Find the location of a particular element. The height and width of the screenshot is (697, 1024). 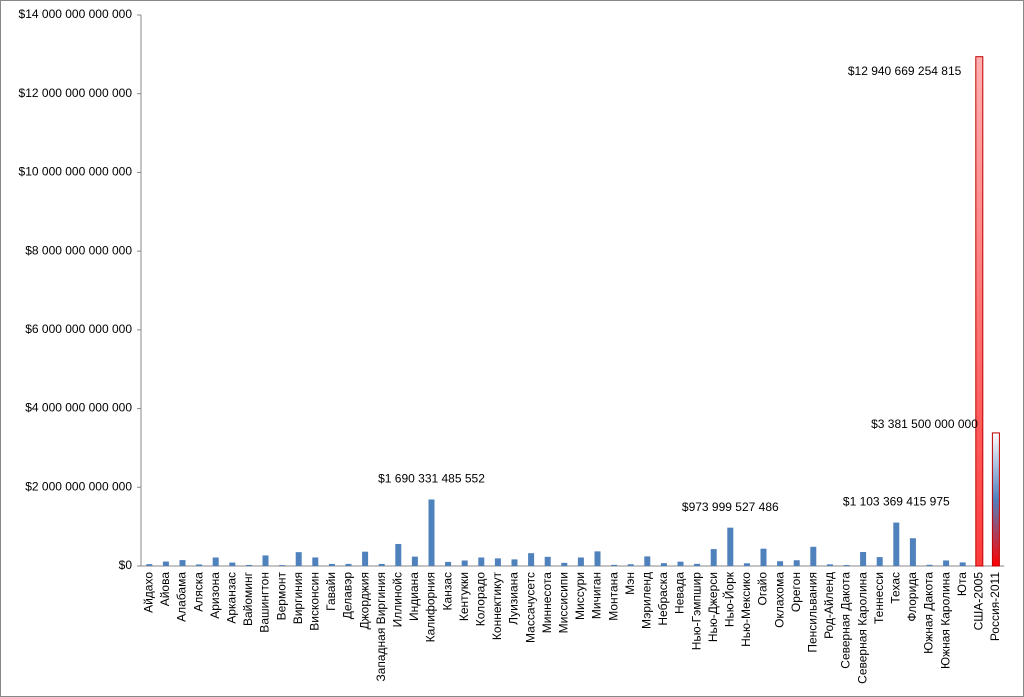

x-tick-label: Мэриленд is located at coordinates (646, 600).